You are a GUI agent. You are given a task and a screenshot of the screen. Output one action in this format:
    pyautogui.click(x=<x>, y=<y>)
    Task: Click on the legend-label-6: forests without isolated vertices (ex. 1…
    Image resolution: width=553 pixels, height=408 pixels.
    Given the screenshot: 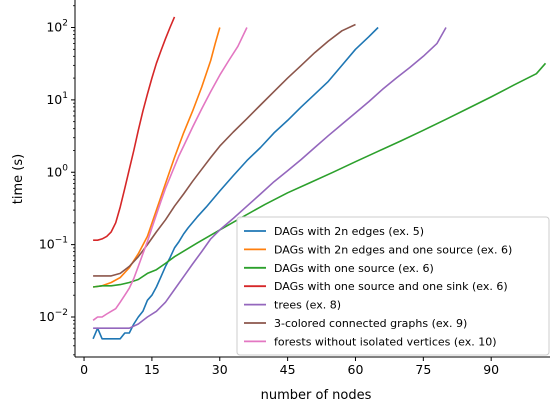 What is the action you would take?
    pyautogui.click(x=385, y=341)
    